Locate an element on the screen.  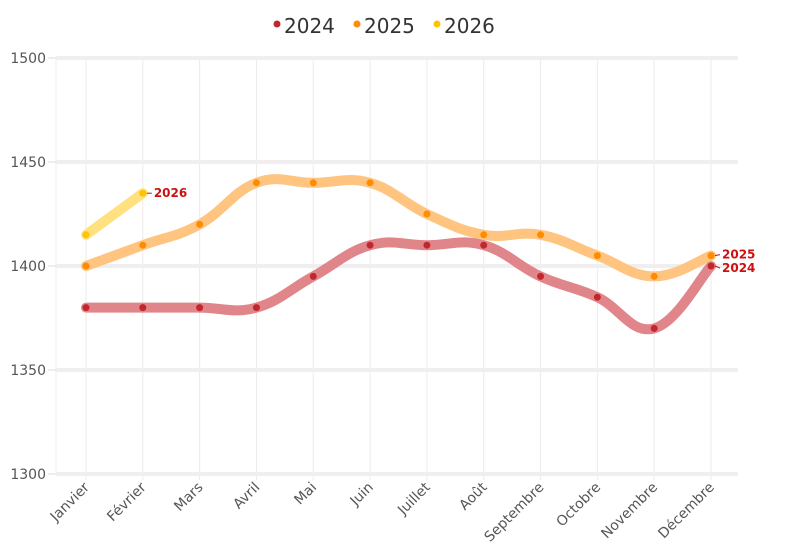
x-tick-label: Juillet is located at coordinates (414, 499).